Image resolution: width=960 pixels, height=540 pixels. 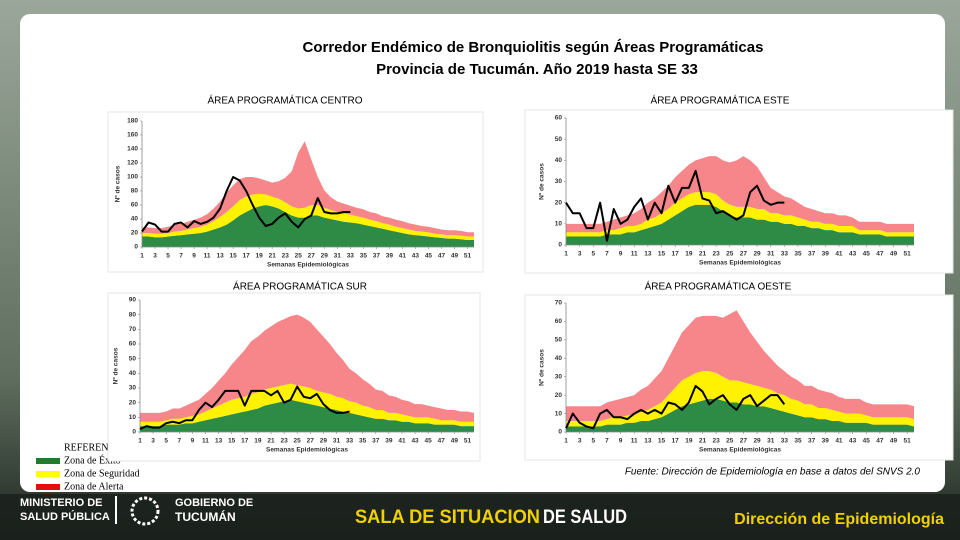 What do you see at coordinates (97, 447) in the screenshot?
I see `references-title: REFERENCIAS` at bounding box center [97, 447].